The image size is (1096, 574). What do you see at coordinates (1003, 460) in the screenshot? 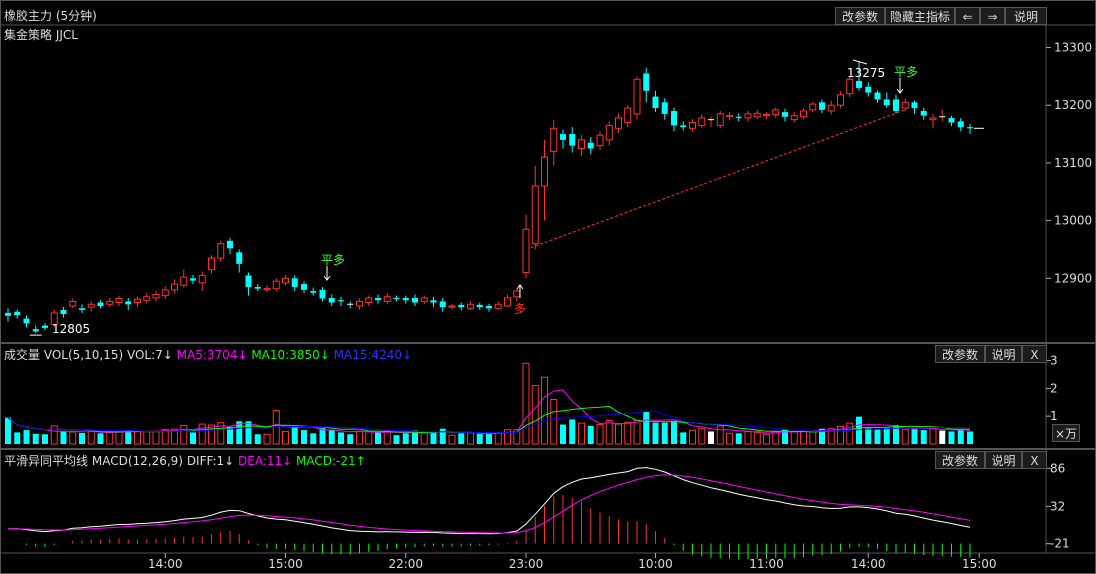
I see `macd-help-button: 说明` at bounding box center [1003, 460].